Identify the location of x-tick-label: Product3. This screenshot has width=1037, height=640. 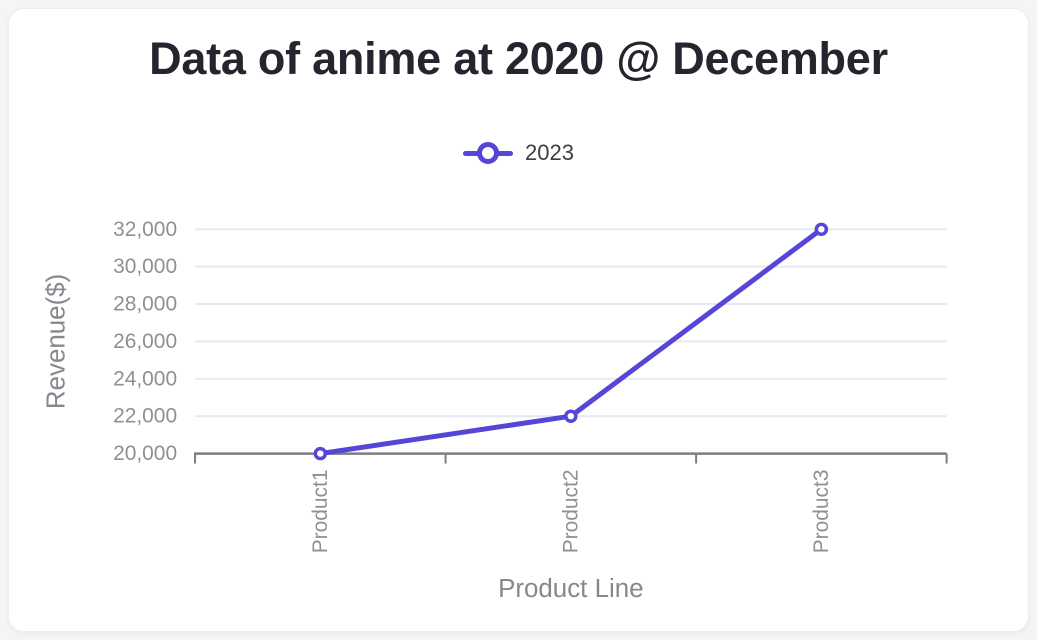
(821, 512).